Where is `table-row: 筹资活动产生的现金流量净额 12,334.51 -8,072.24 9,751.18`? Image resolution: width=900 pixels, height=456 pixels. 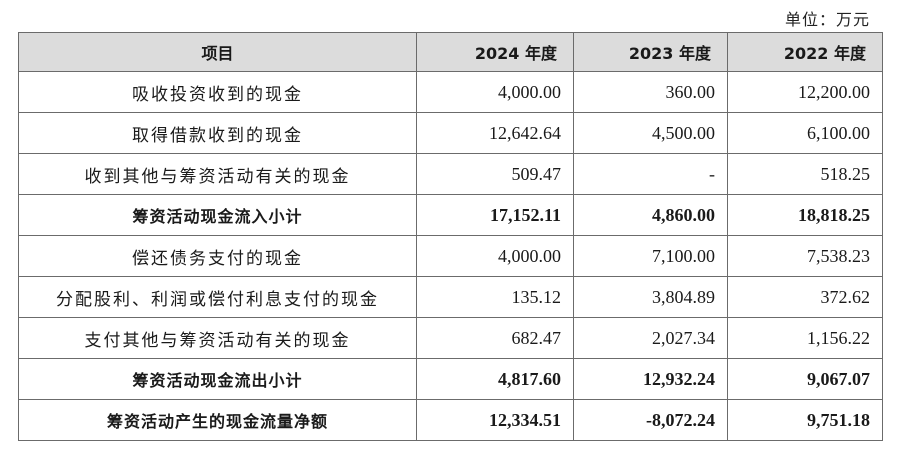 table-row: 筹资活动产生的现金流量净额 12,334.51 -8,072.24 9,751.18 is located at coordinates (450, 420).